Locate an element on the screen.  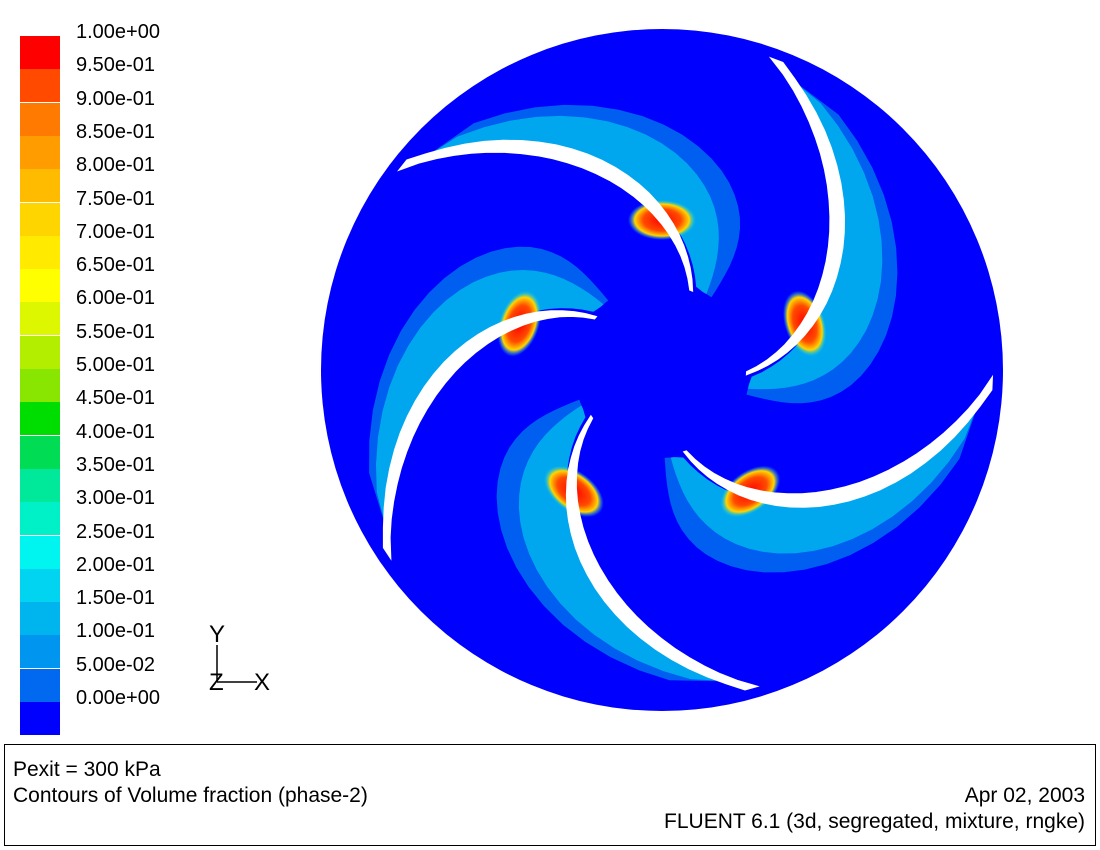
legend-label: 5.00e-02 is located at coordinates (115, 664).